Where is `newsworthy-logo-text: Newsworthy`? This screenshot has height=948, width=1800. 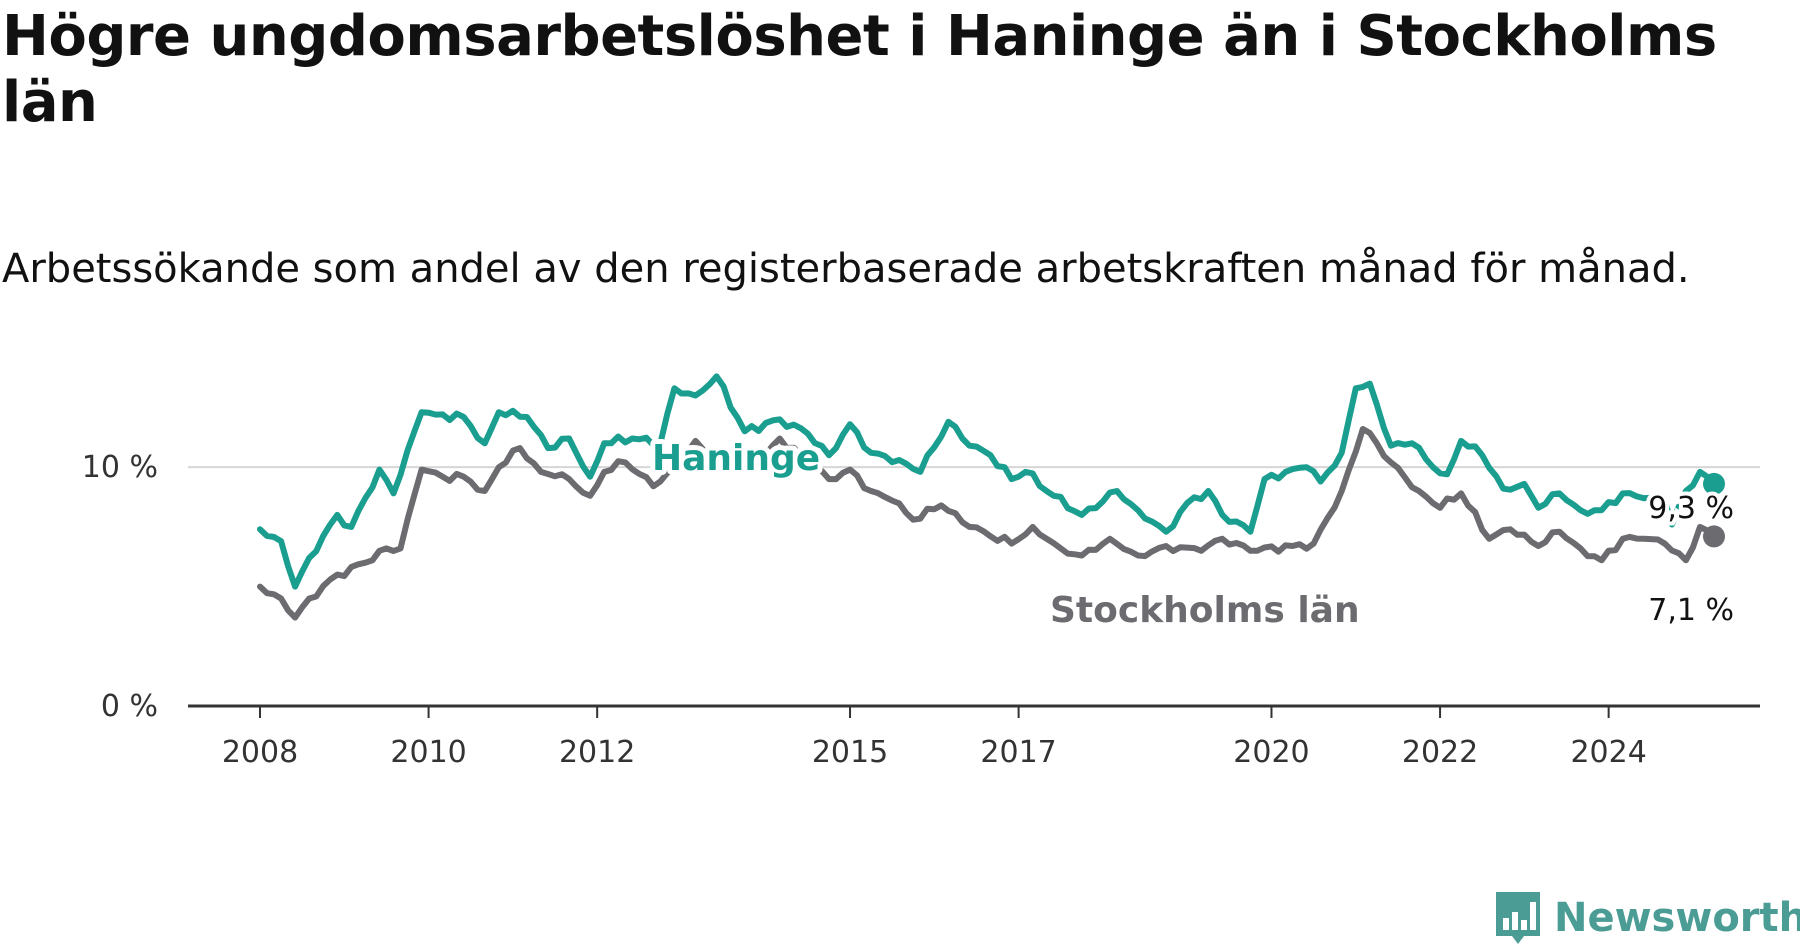 newsworthy-logo-text: Newsworthy is located at coordinates (1677, 918).